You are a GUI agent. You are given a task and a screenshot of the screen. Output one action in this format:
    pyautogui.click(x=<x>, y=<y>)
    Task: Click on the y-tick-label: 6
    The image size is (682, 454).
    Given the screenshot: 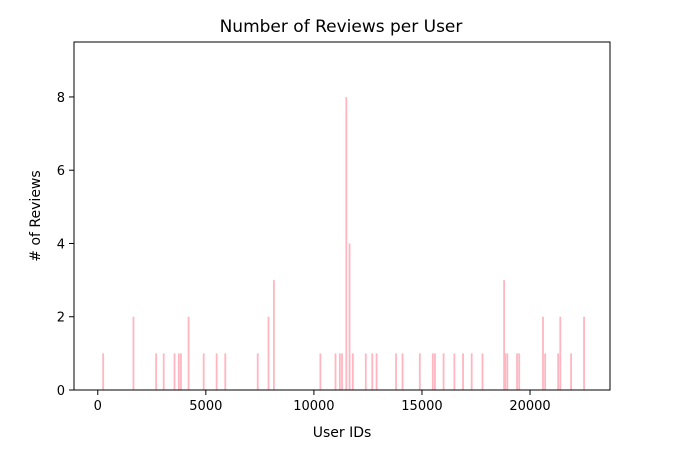 What is the action you would take?
    pyautogui.click(x=61, y=171)
    